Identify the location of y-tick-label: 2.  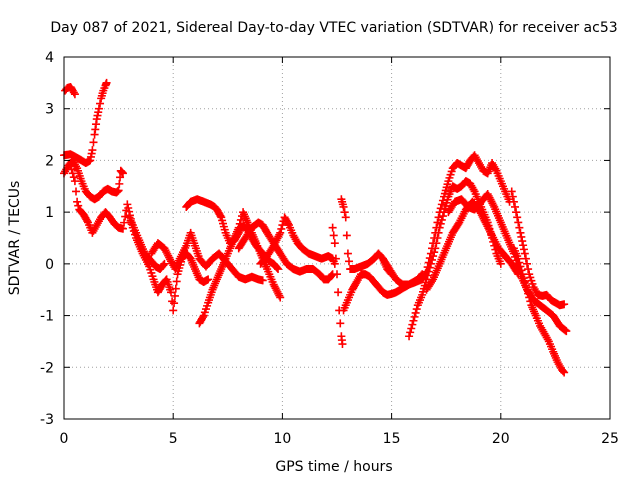
(49, 161).